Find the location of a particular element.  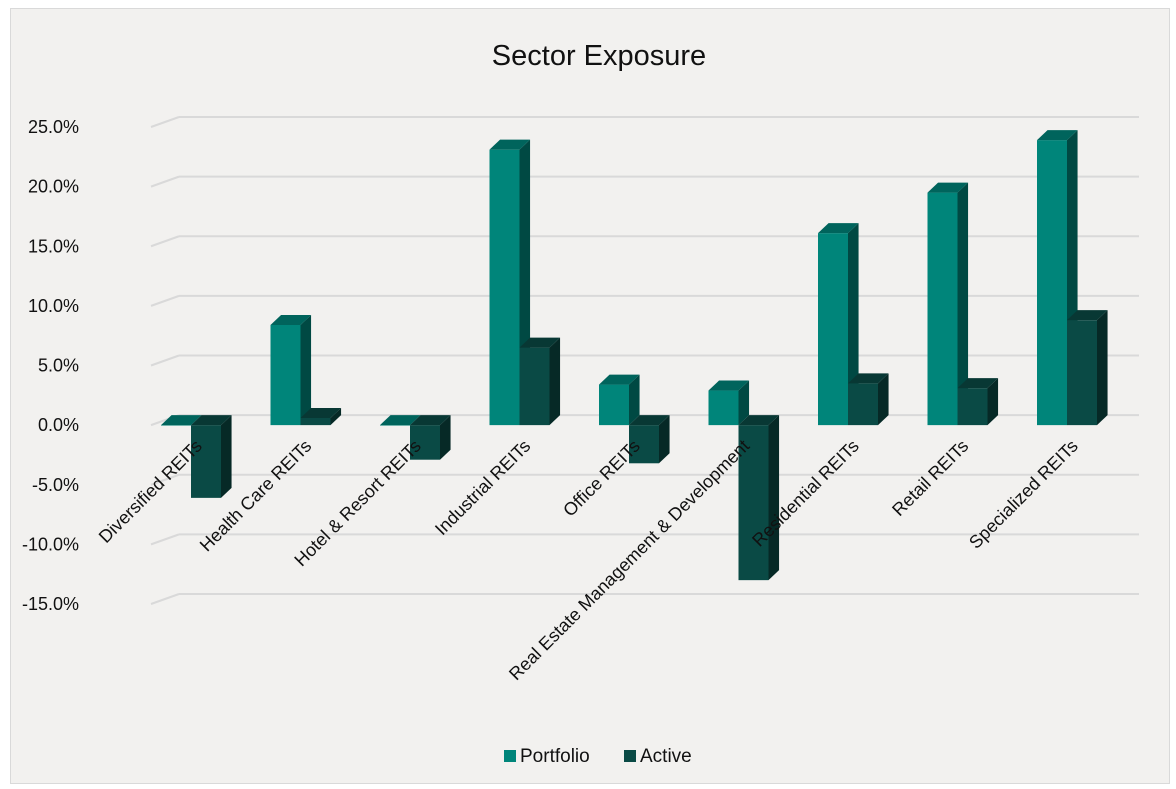

bar-active-specialized-reits-top is located at coordinates (1087, 315).